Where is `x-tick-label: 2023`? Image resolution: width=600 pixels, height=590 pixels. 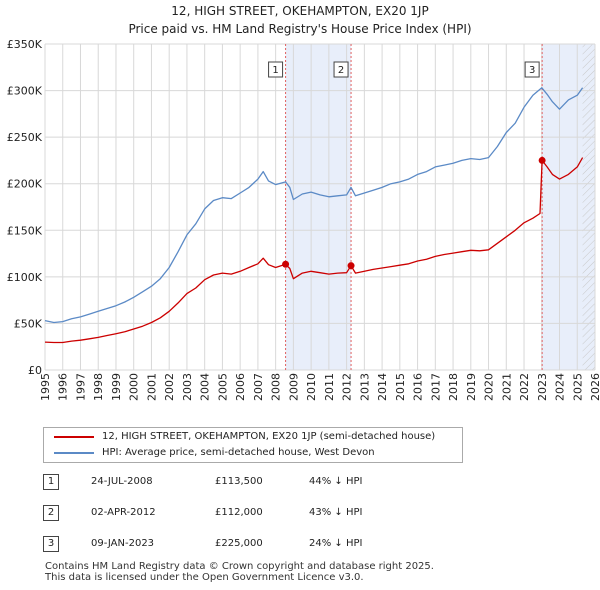
x-tick-label: 2023 is located at coordinates (542, 387).